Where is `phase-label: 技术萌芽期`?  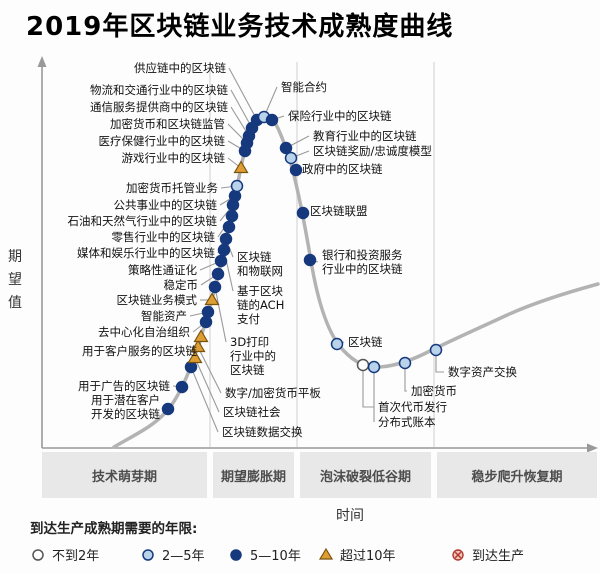
phase-label: 技术萌芽期 is located at coordinates (124, 477).